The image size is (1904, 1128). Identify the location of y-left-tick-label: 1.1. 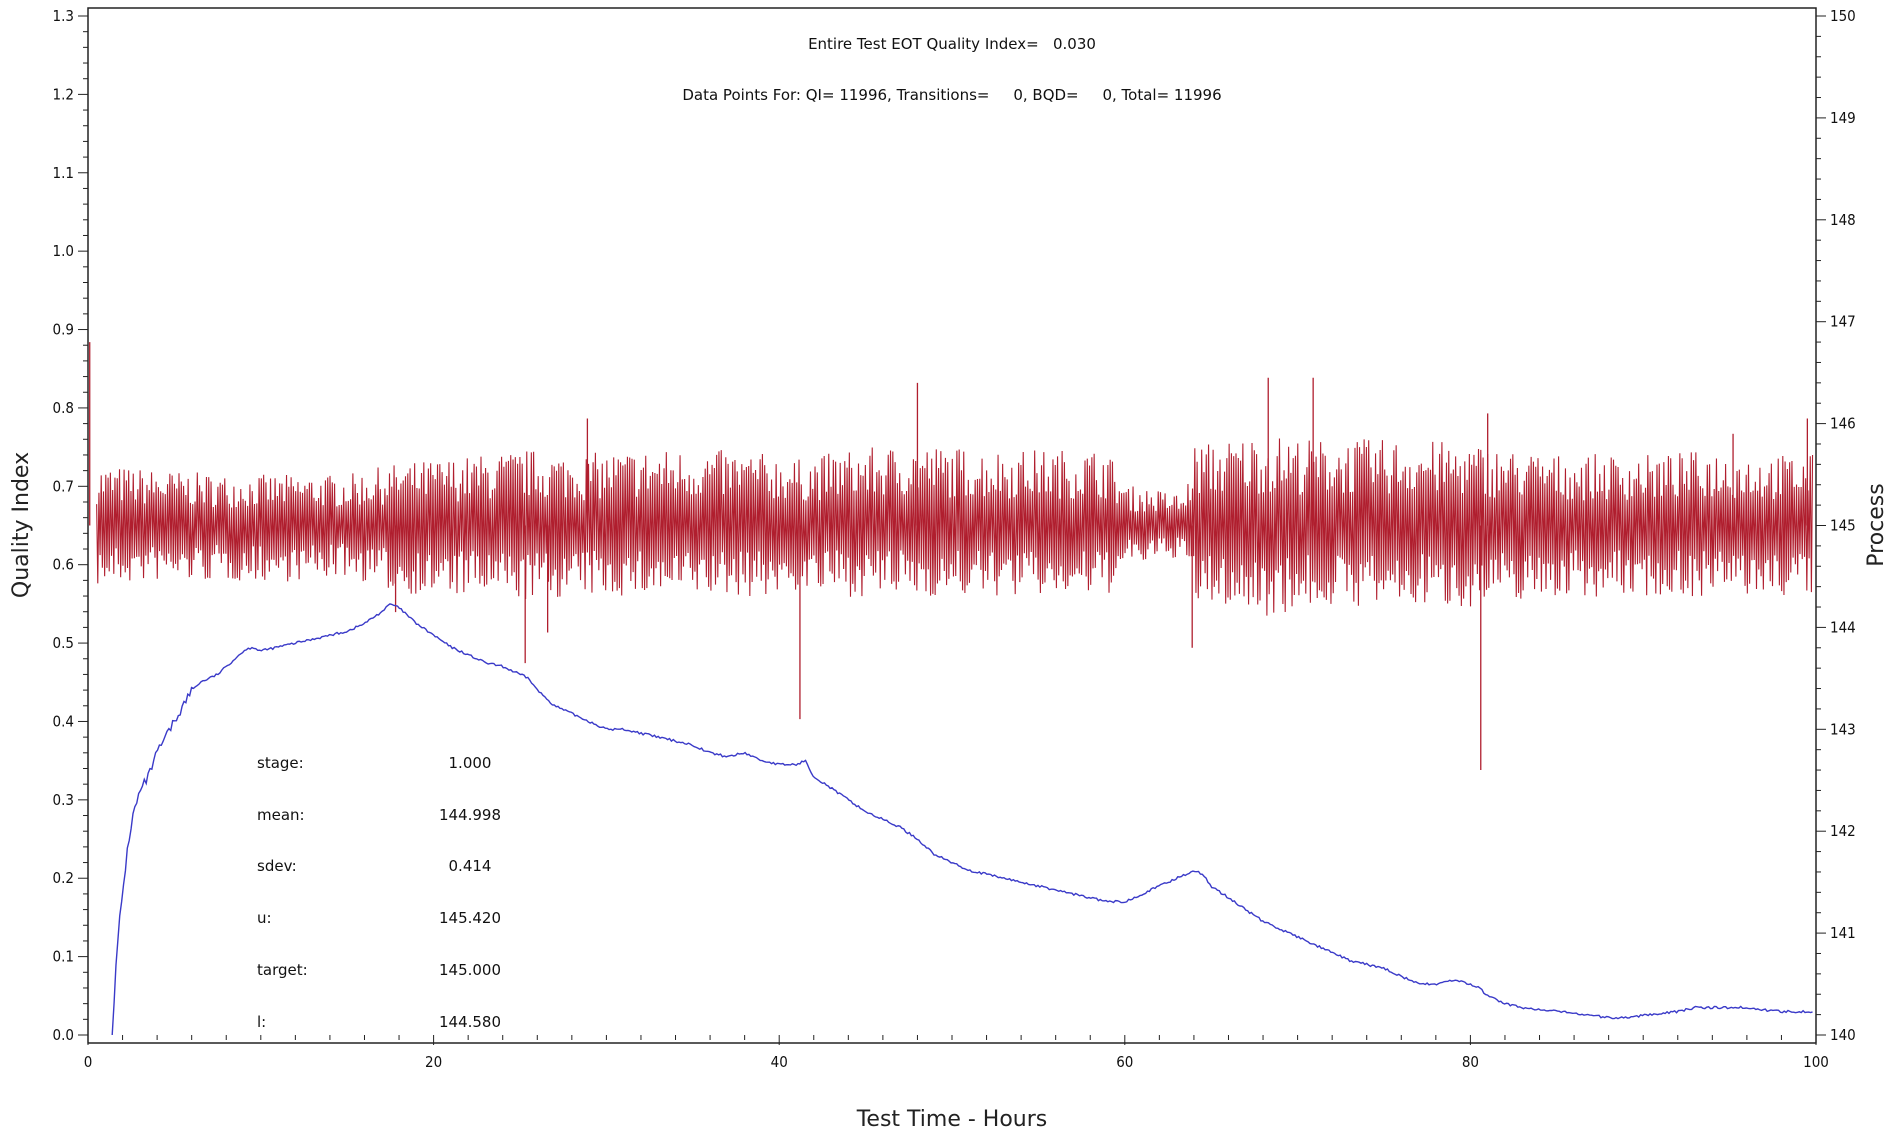
(63, 173).